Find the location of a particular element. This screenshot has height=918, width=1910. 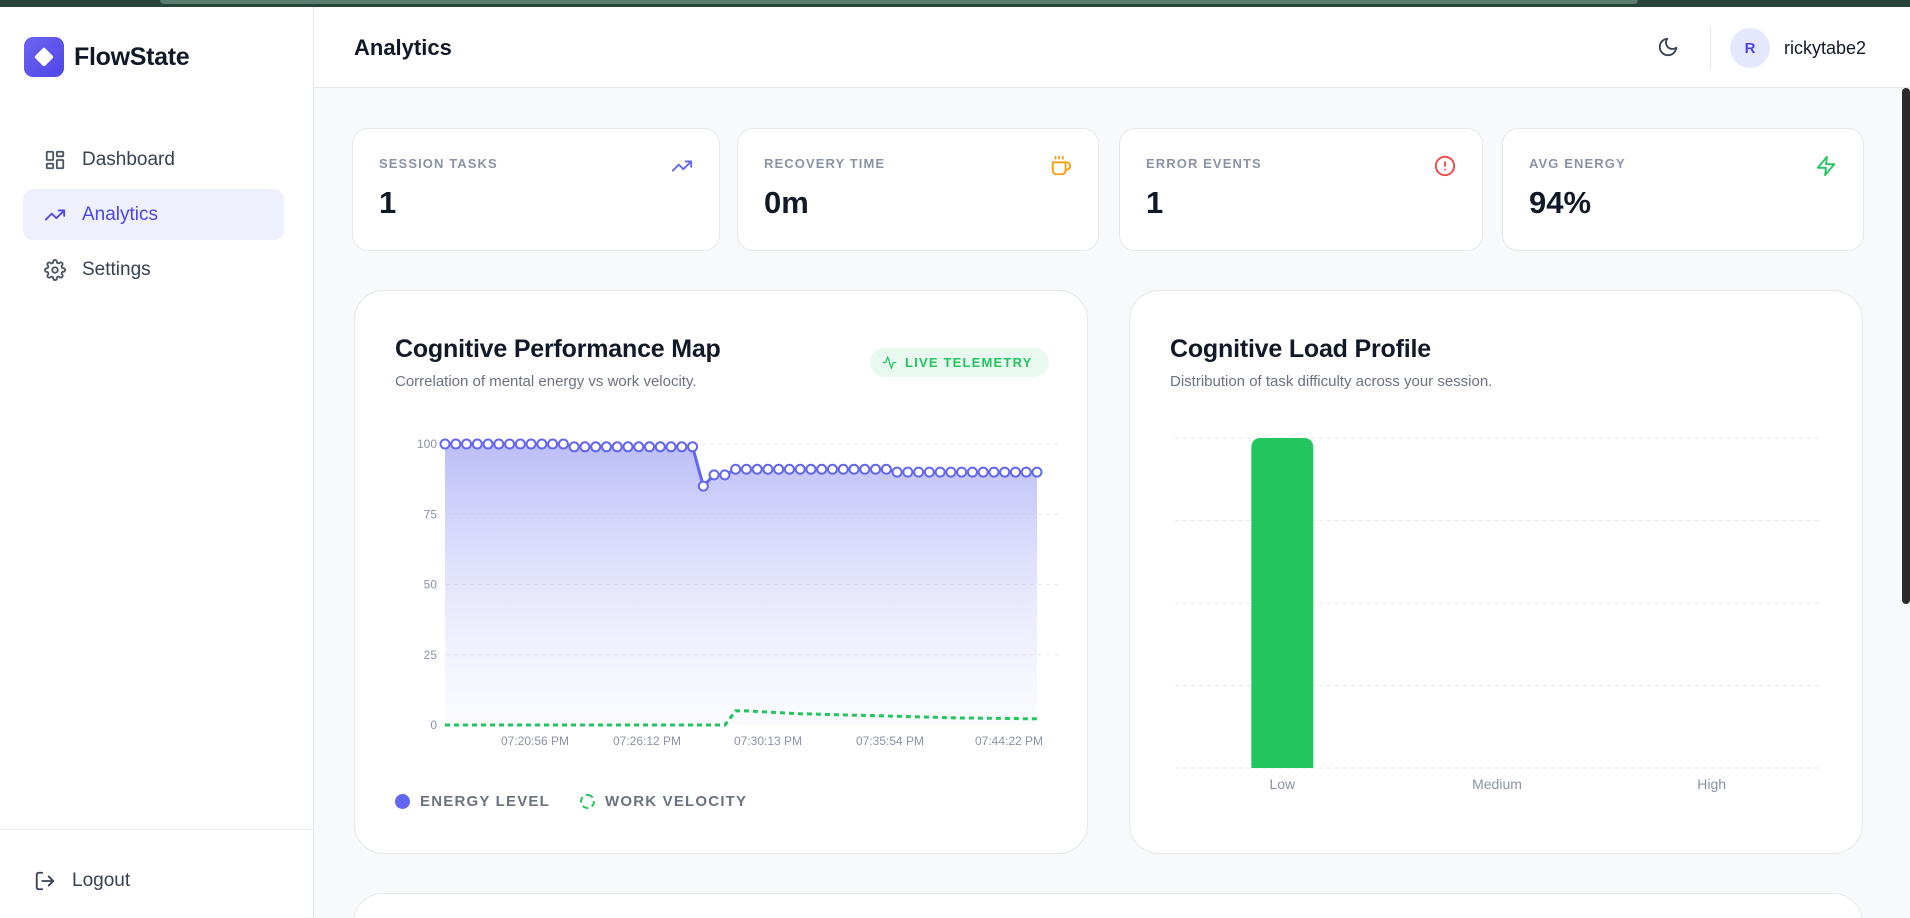

sidebar-item-analytics: Analytics is located at coordinates (153, 214).